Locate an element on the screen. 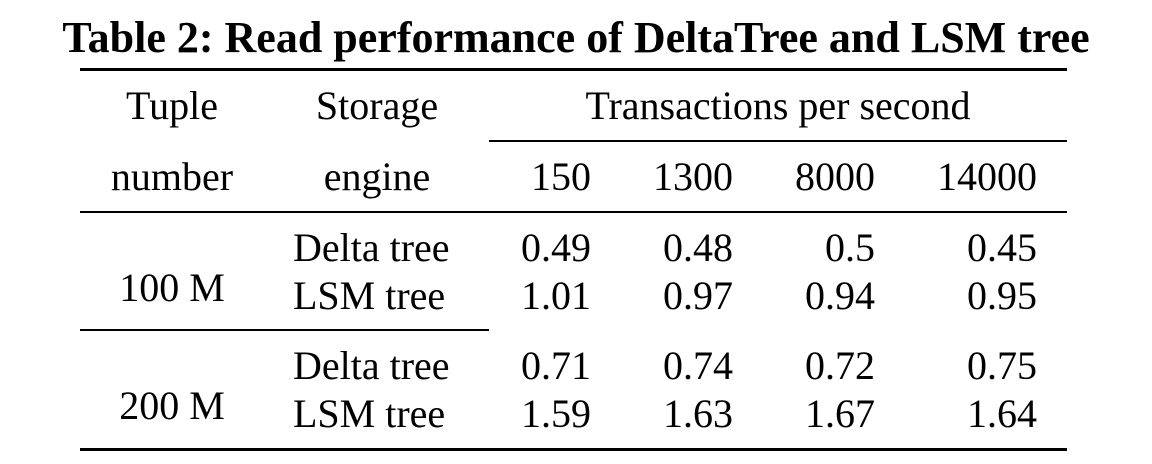 The image size is (1152, 464). header-tps-150: 150 is located at coordinates (561, 176).